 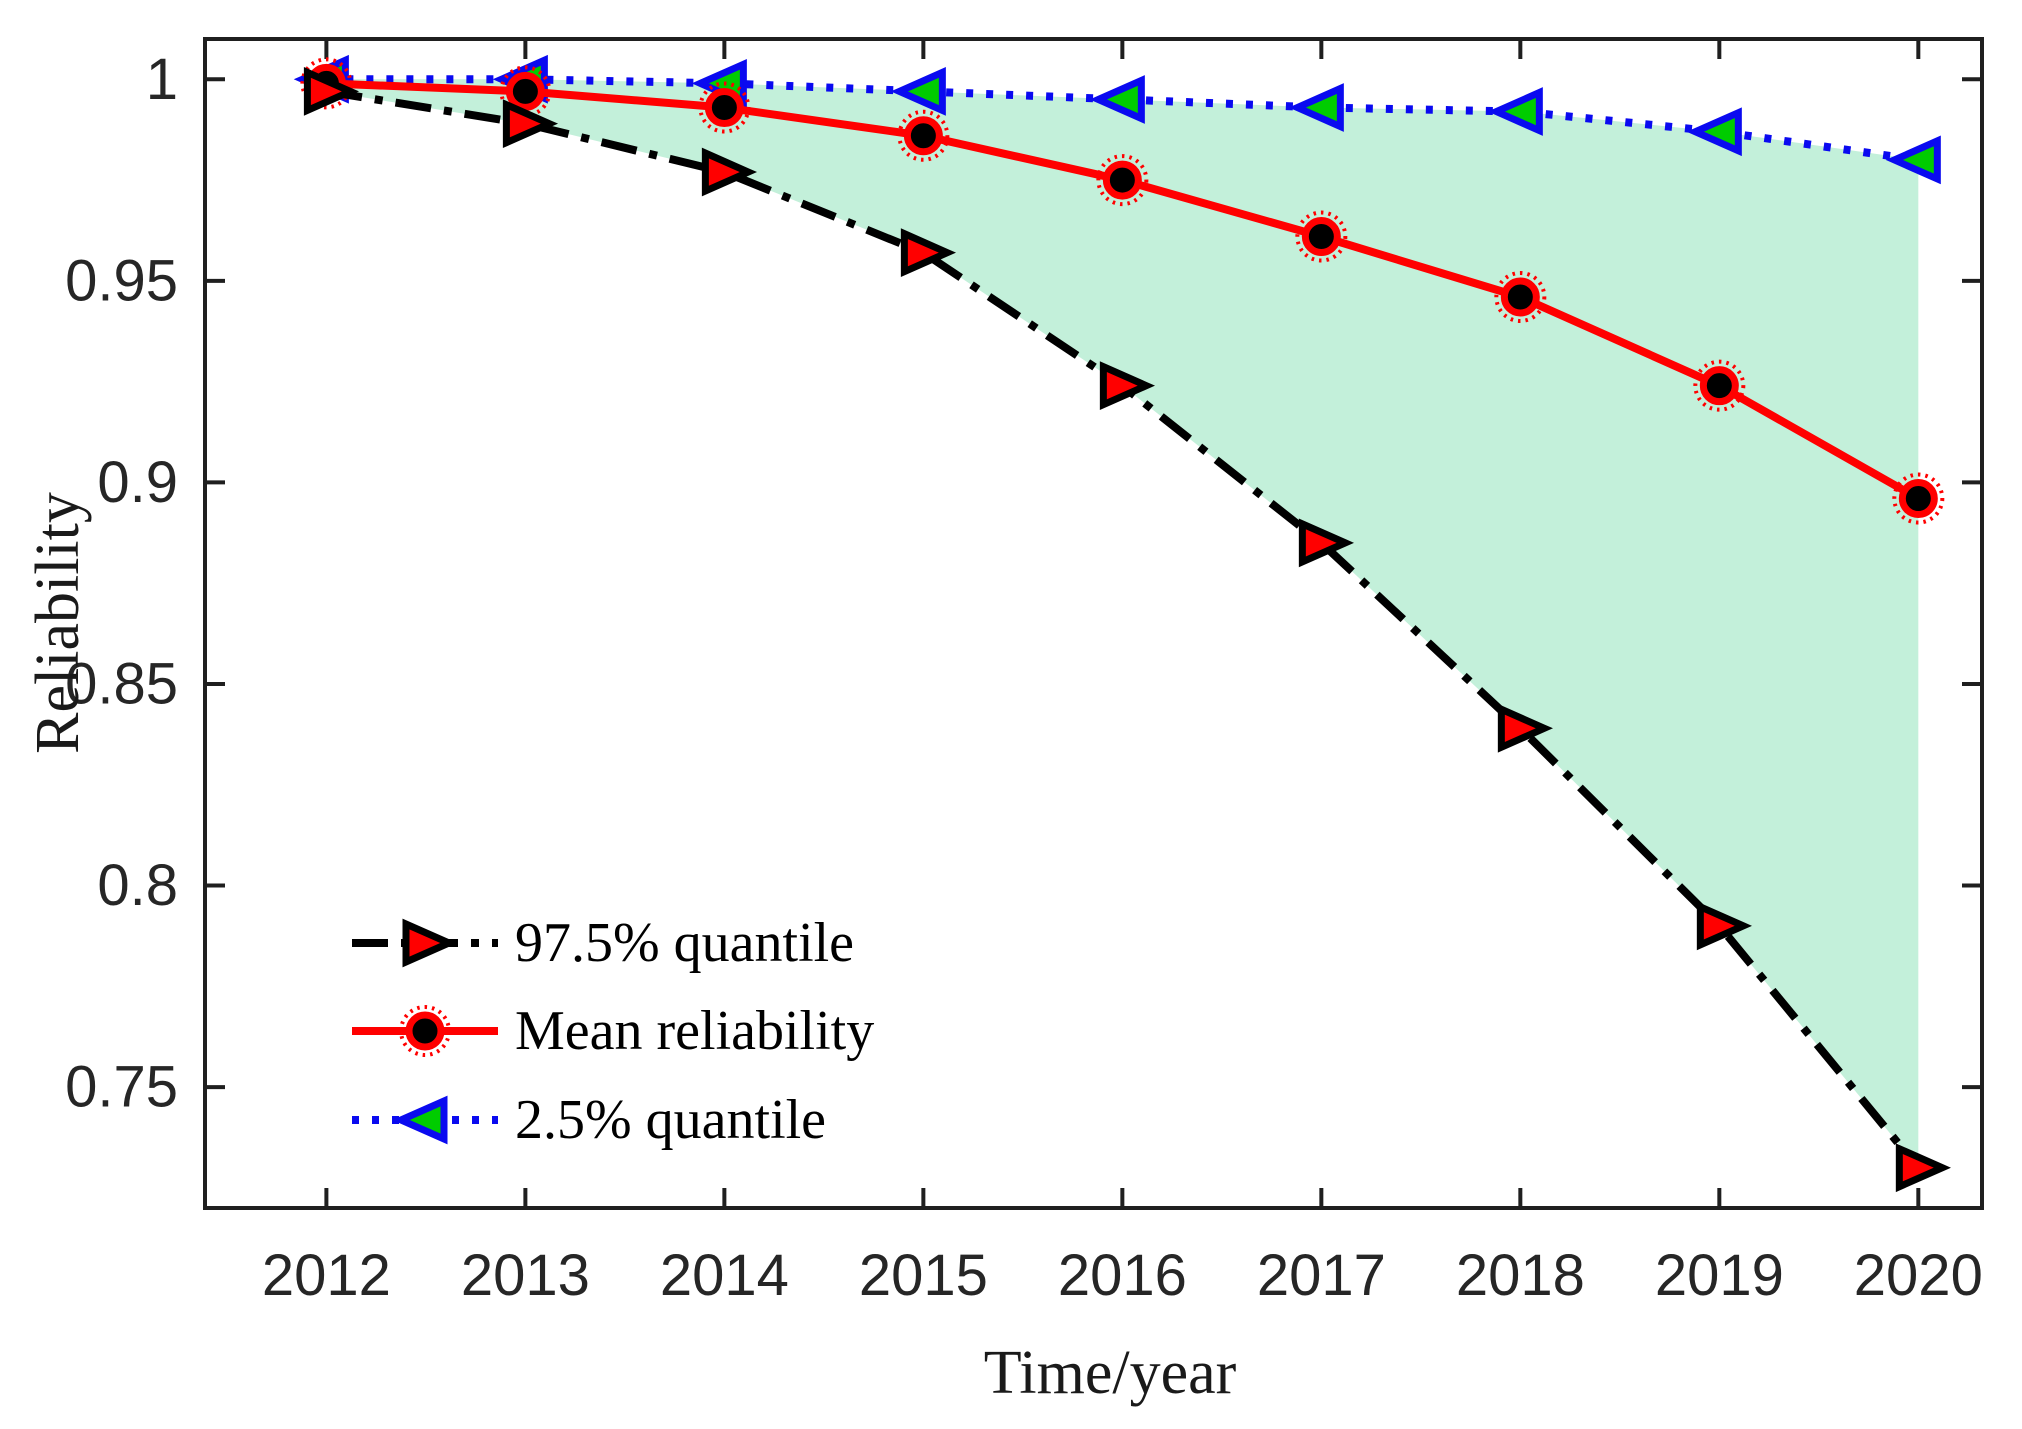 I want to click on x-tick-label: 2020, so click(x=1918, y=1275).